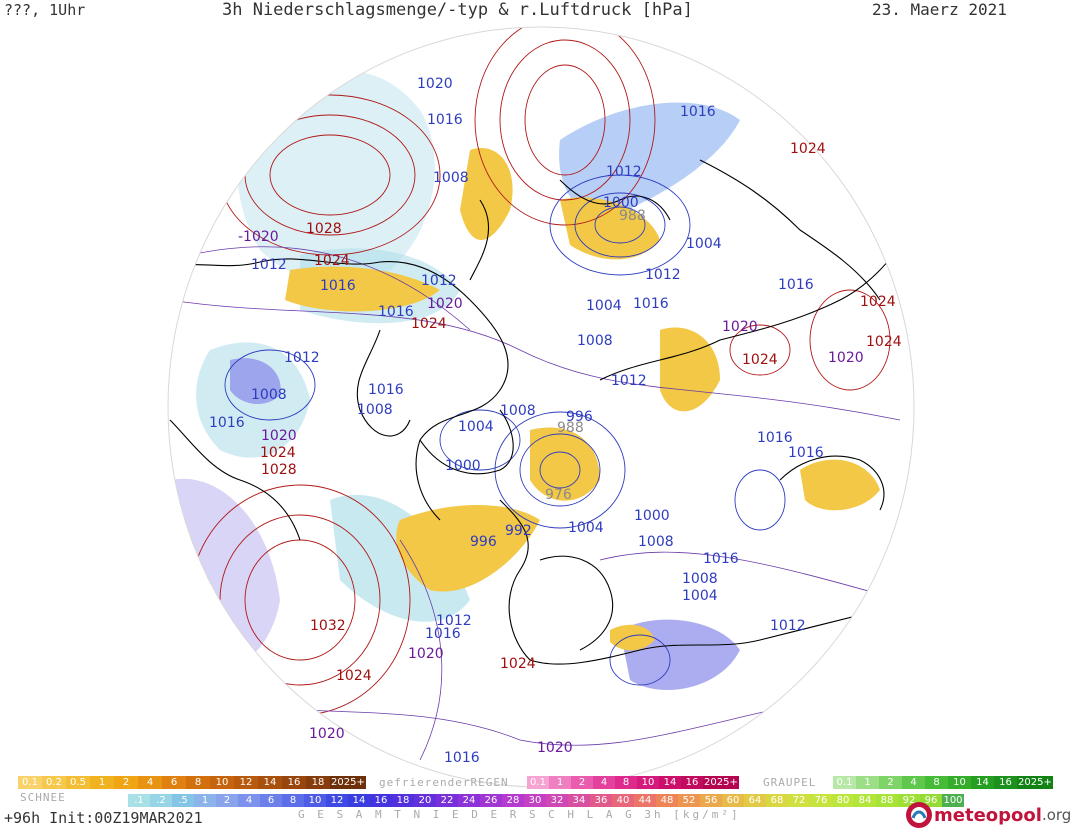 This screenshot has height=833, width=1080. What do you see at coordinates (645, 800) in the screenshot?
I see `legend-swatch: 44` at bounding box center [645, 800].